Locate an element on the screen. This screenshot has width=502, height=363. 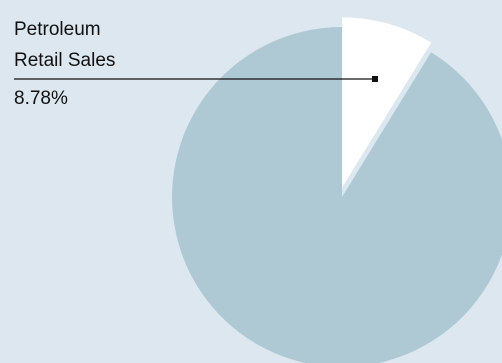
pie-slice-petroleum-retail-sales is located at coordinates (387, 102).